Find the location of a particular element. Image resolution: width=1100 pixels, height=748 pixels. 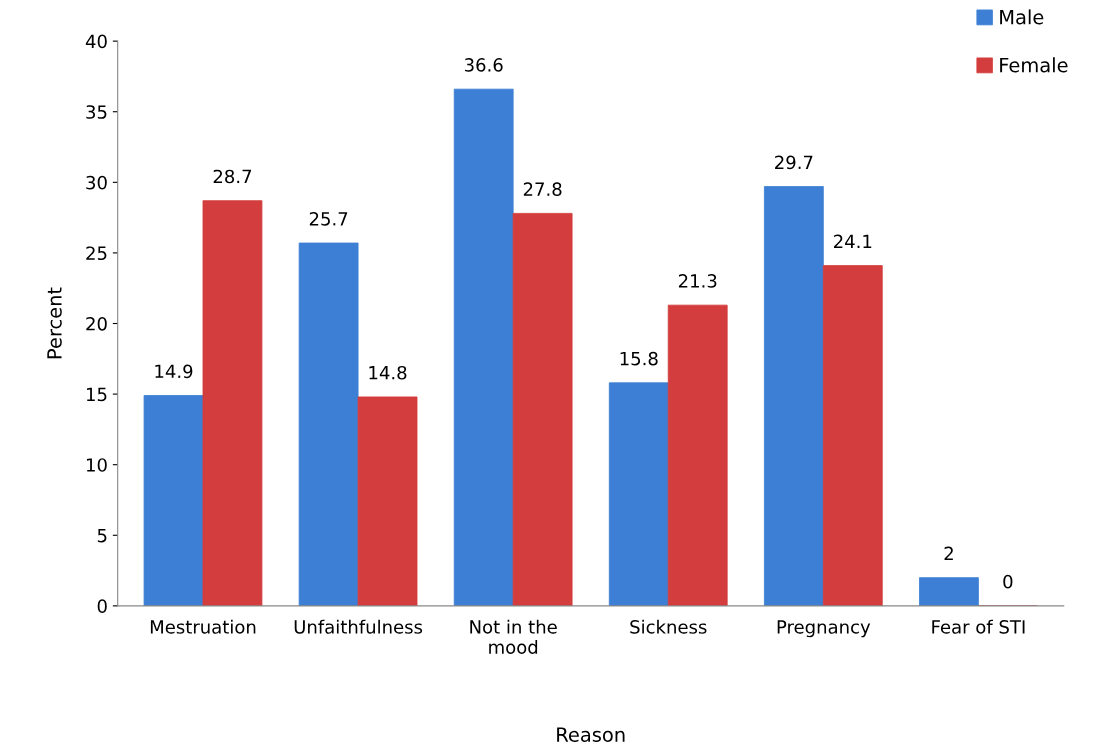

data-label: 29.7 is located at coordinates (794, 162).